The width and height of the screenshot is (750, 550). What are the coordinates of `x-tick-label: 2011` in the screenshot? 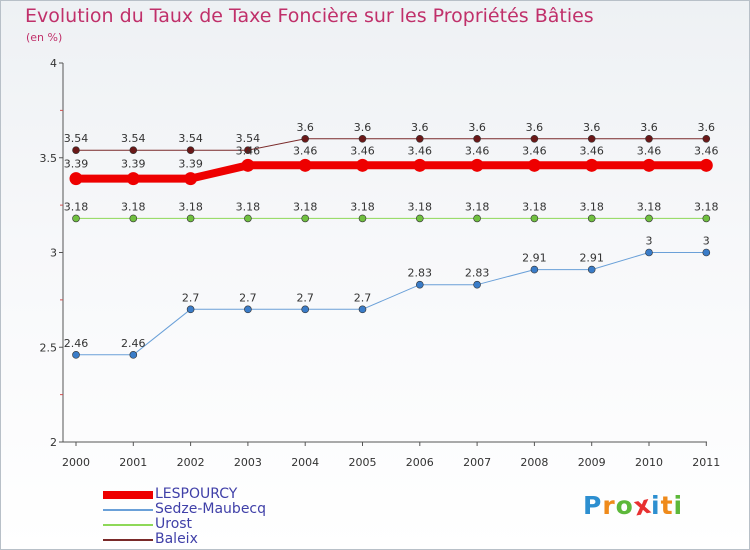 It's located at (706, 462).